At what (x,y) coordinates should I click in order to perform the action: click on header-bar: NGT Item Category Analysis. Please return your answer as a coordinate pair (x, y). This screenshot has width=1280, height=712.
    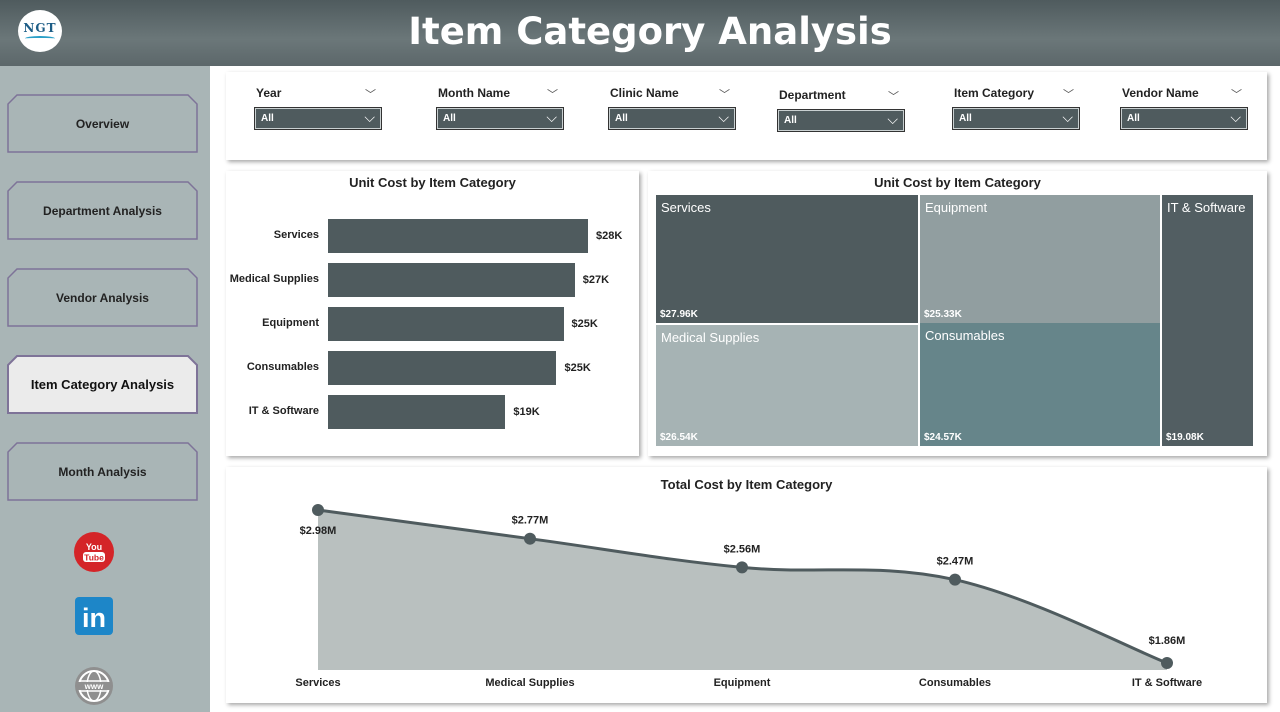
    Looking at the image, I should click on (640, 33).